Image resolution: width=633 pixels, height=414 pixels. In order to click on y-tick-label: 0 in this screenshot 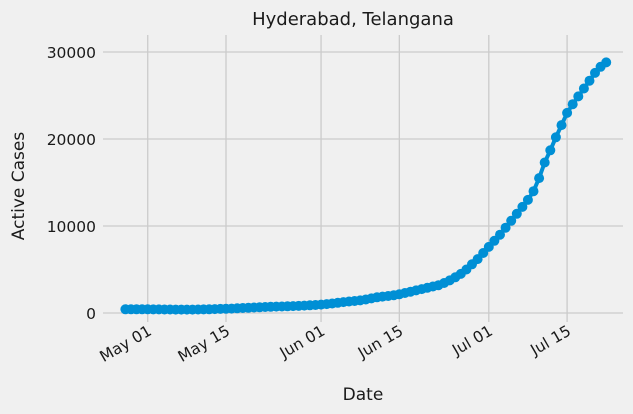, I will do `click(91, 314)`.